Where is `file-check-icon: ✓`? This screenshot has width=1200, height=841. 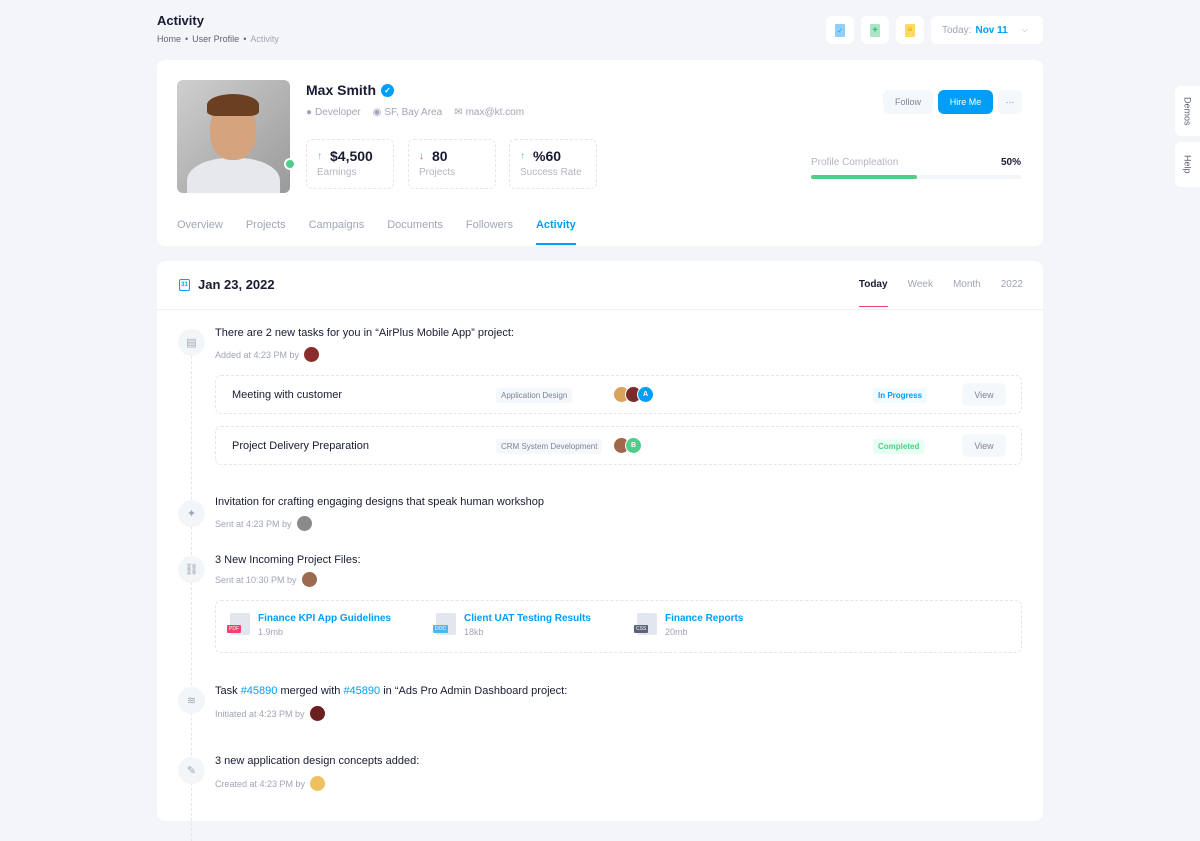 file-check-icon: ✓ is located at coordinates (840, 30).